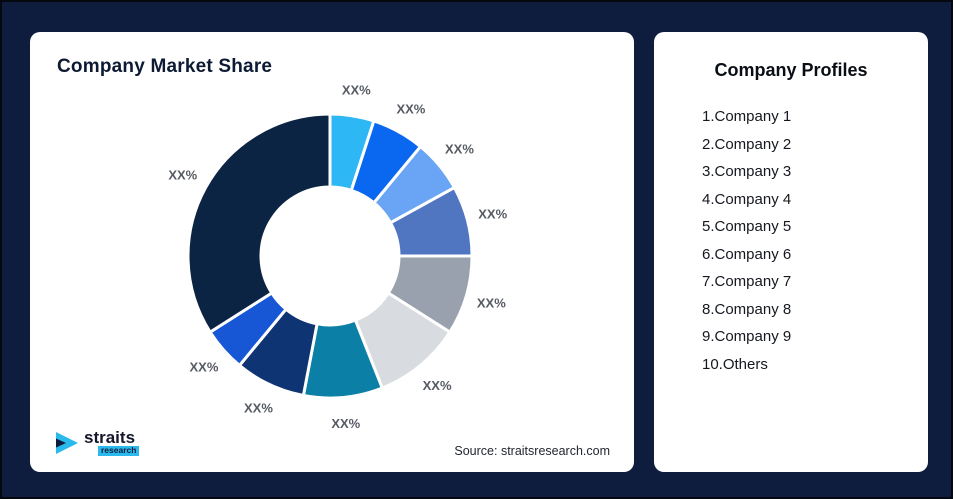 This screenshot has width=953, height=499. I want to click on logo-brand-text: straits, so click(110, 437).